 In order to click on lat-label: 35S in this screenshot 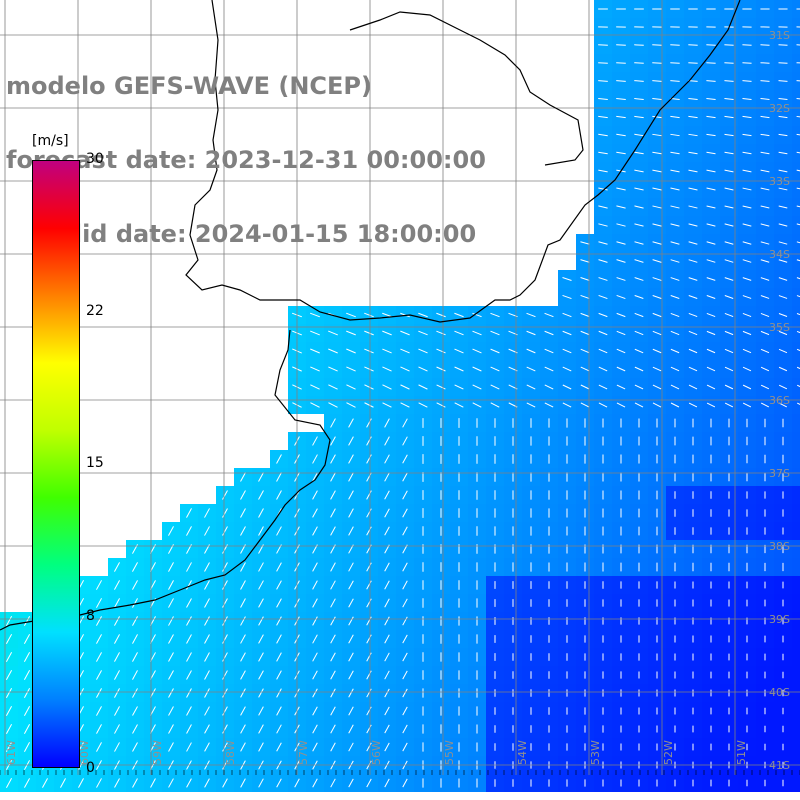, I will do `click(779, 327)`.